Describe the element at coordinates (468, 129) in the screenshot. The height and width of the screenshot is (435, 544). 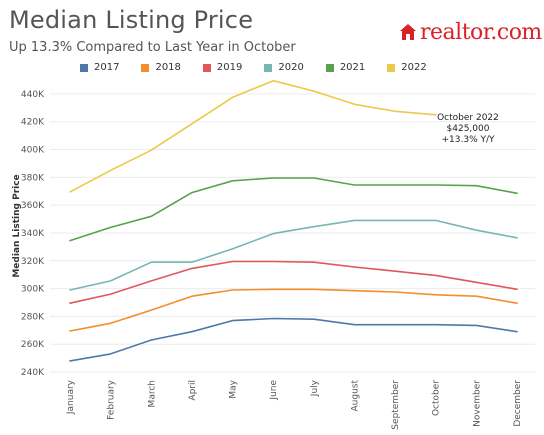
I see `annotation-line: $425,000` at that location.